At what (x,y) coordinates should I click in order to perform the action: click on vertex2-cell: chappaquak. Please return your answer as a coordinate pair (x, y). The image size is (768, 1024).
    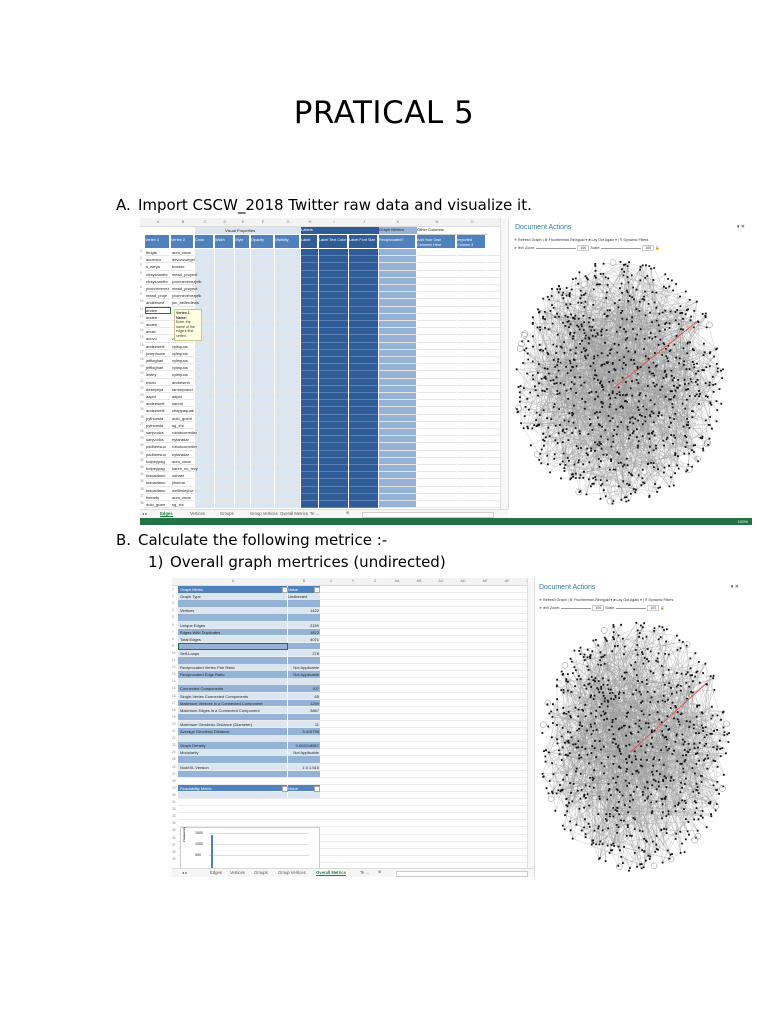
    Looking at the image, I should click on (183, 411).